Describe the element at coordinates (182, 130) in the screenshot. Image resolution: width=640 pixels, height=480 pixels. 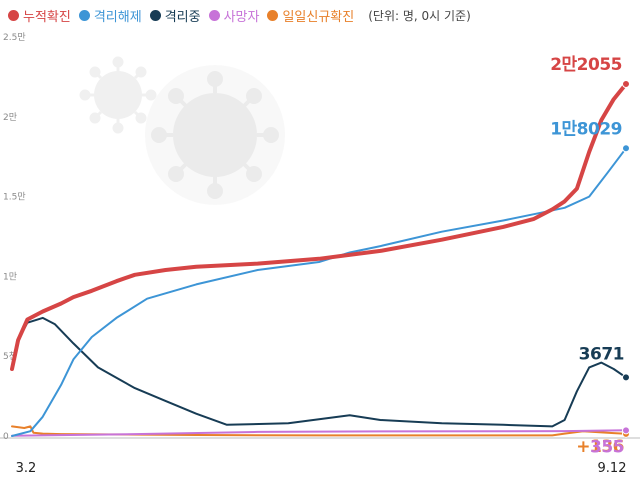
I see `virus-watermark` at that location.